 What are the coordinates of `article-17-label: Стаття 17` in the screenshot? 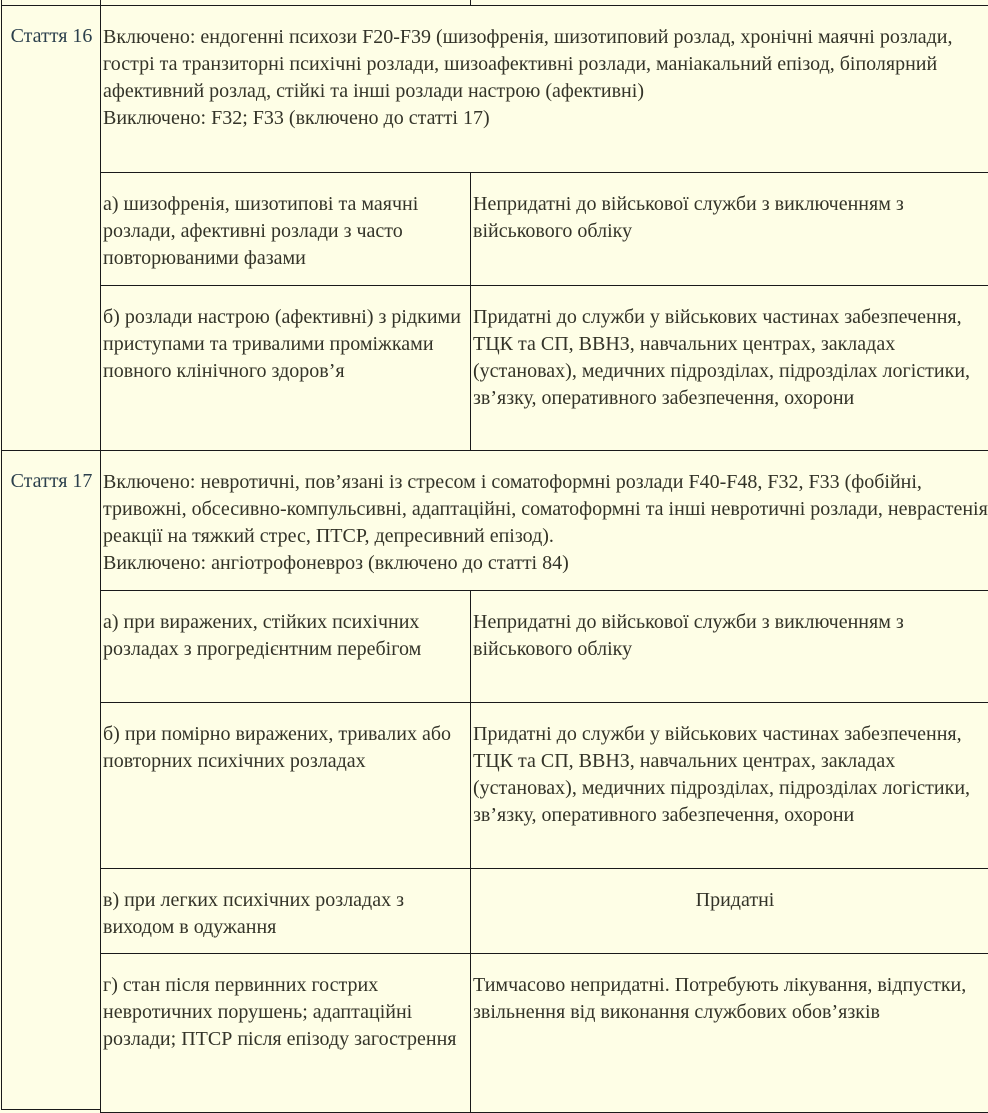 It's located at (51, 780).